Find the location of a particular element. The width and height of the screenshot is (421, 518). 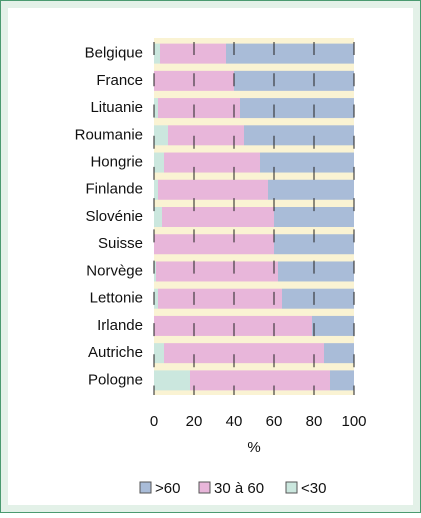

x-tick-label: 80 is located at coordinates (314, 421).